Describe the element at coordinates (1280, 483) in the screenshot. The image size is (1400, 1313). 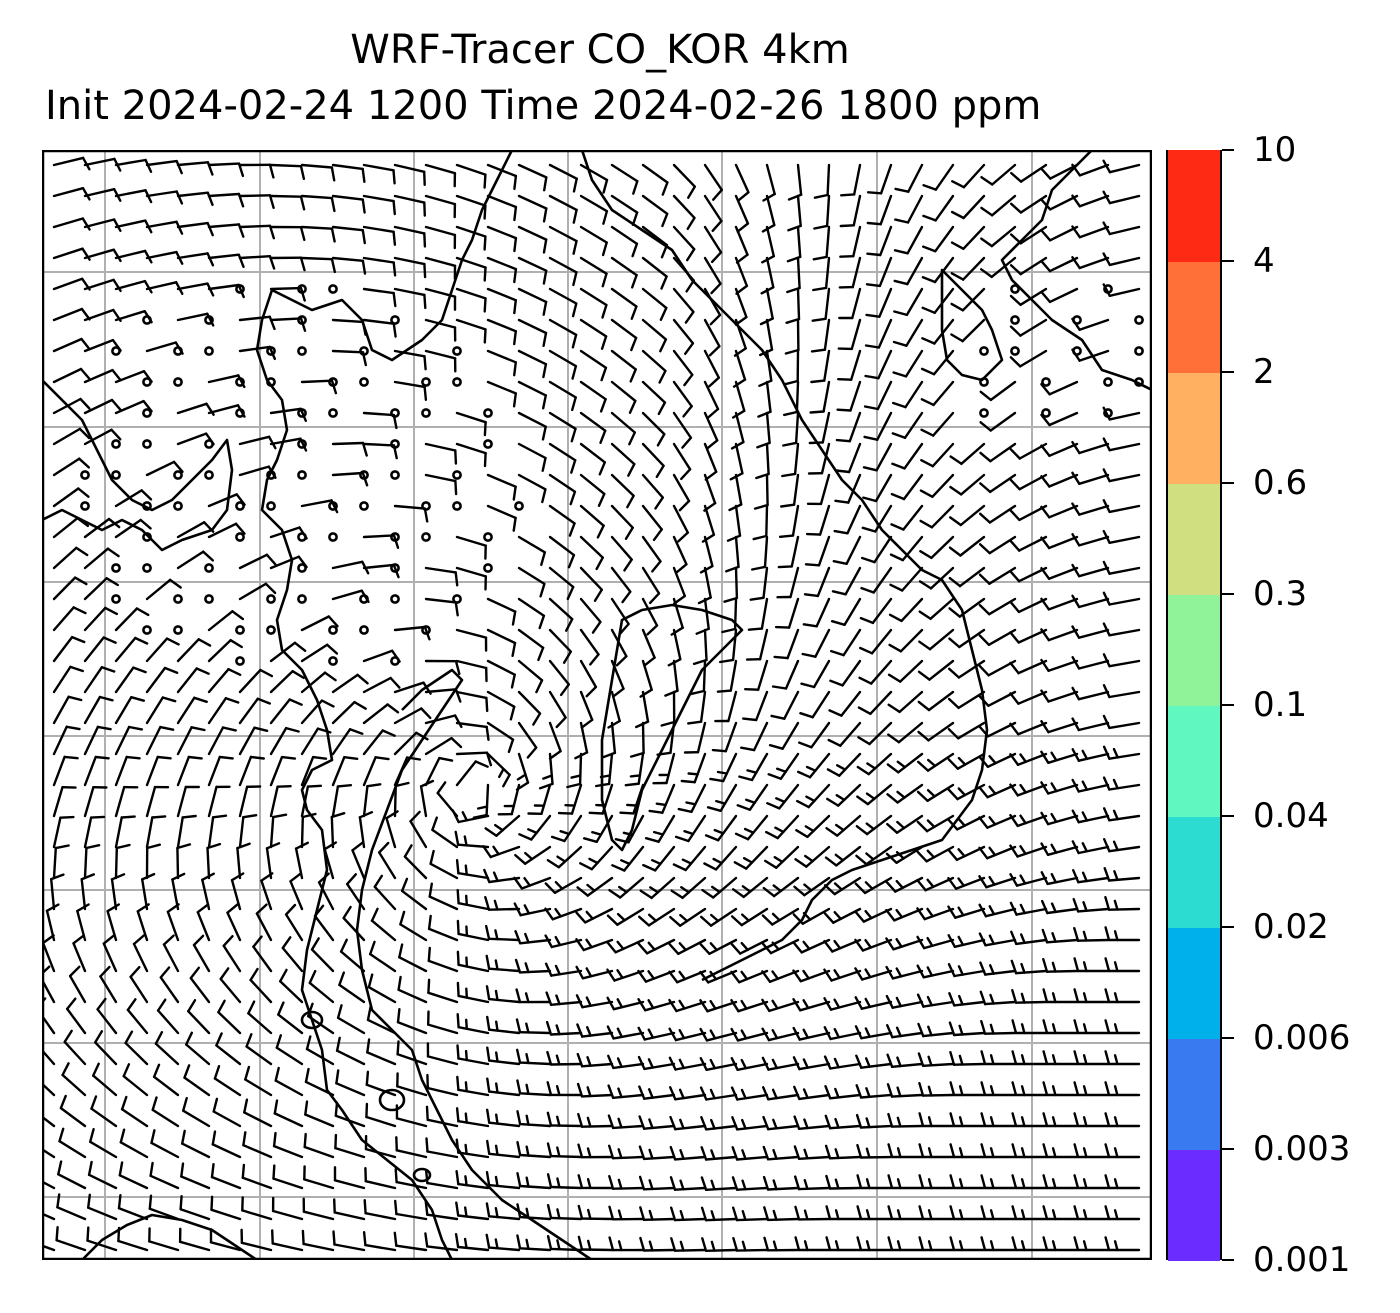
I see `colorbar-tick-label: 0.6` at that location.